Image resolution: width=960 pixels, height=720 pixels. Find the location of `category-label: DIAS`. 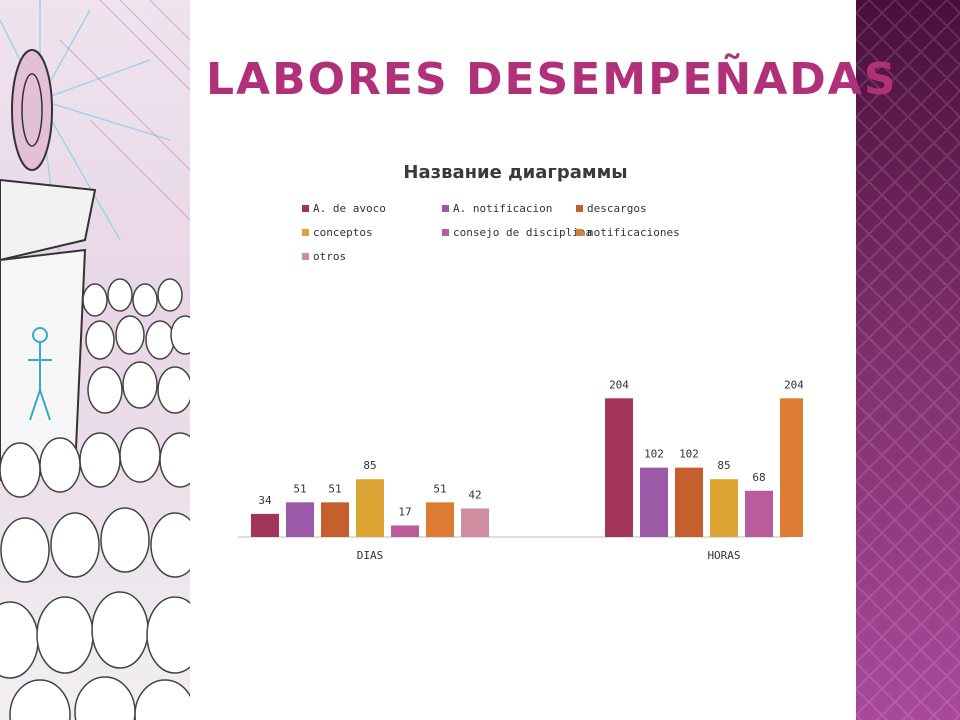

category-label: DIAS is located at coordinates (370, 555).